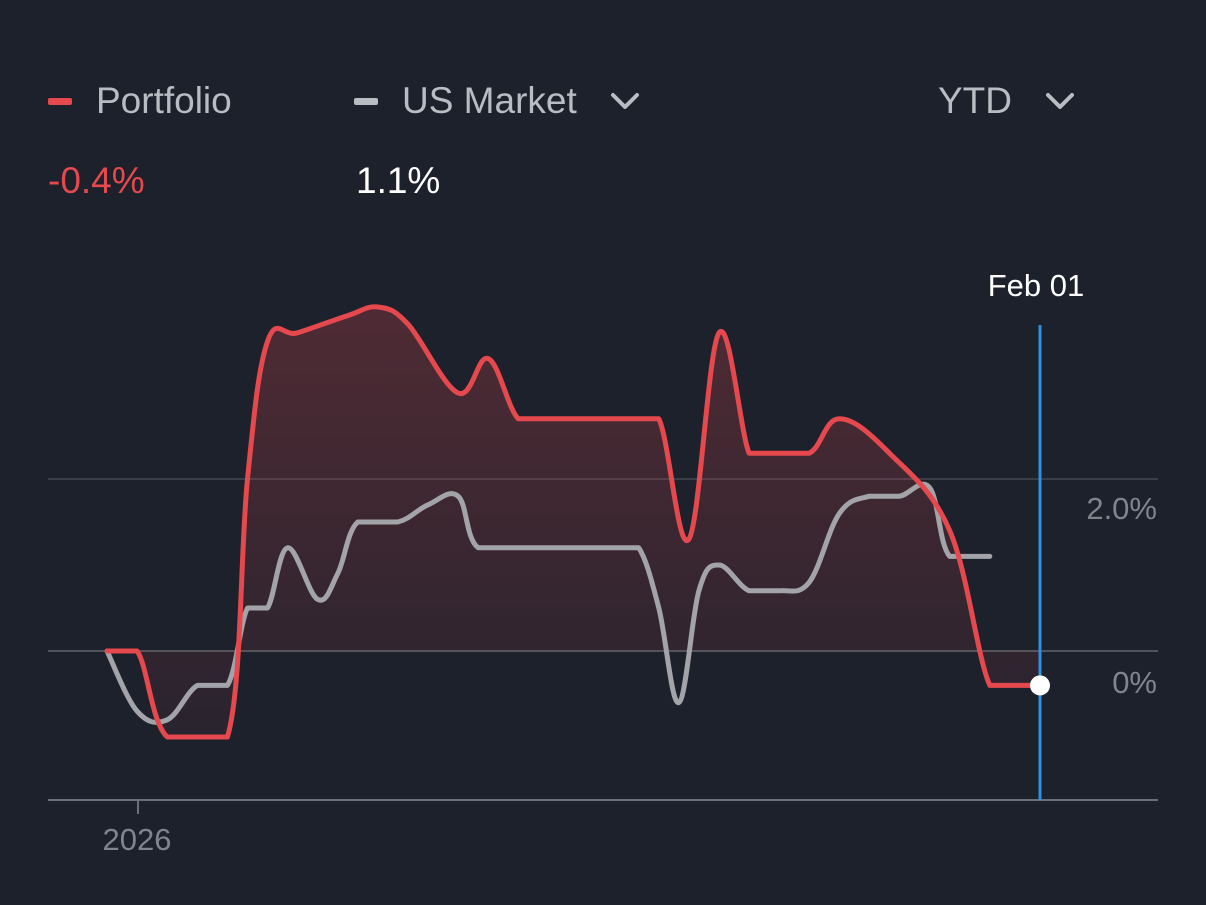 This screenshot has height=905, width=1206. What do you see at coordinates (60, 101) in the screenshot?
I see `portfolio-swatch` at bounding box center [60, 101].